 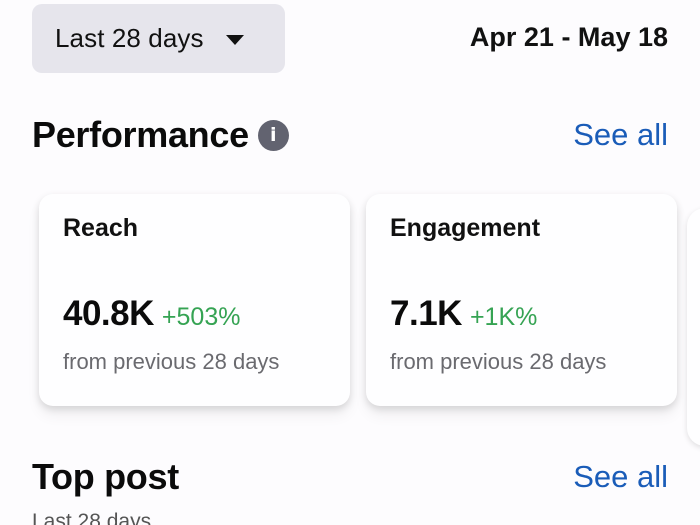 What do you see at coordinates (350, 135) in the screenshot?
I see `performance-header: Performance i See all` at bounding box center [350, 135].